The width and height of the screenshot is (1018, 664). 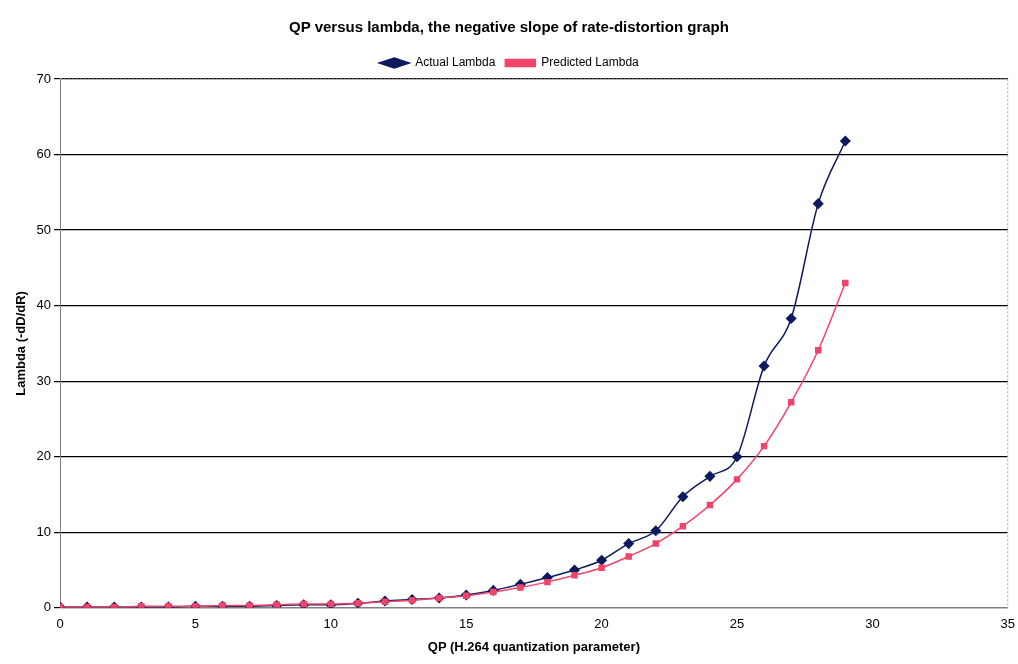 I want to click on y-tick-label: 0, so click(x=47, y=607).